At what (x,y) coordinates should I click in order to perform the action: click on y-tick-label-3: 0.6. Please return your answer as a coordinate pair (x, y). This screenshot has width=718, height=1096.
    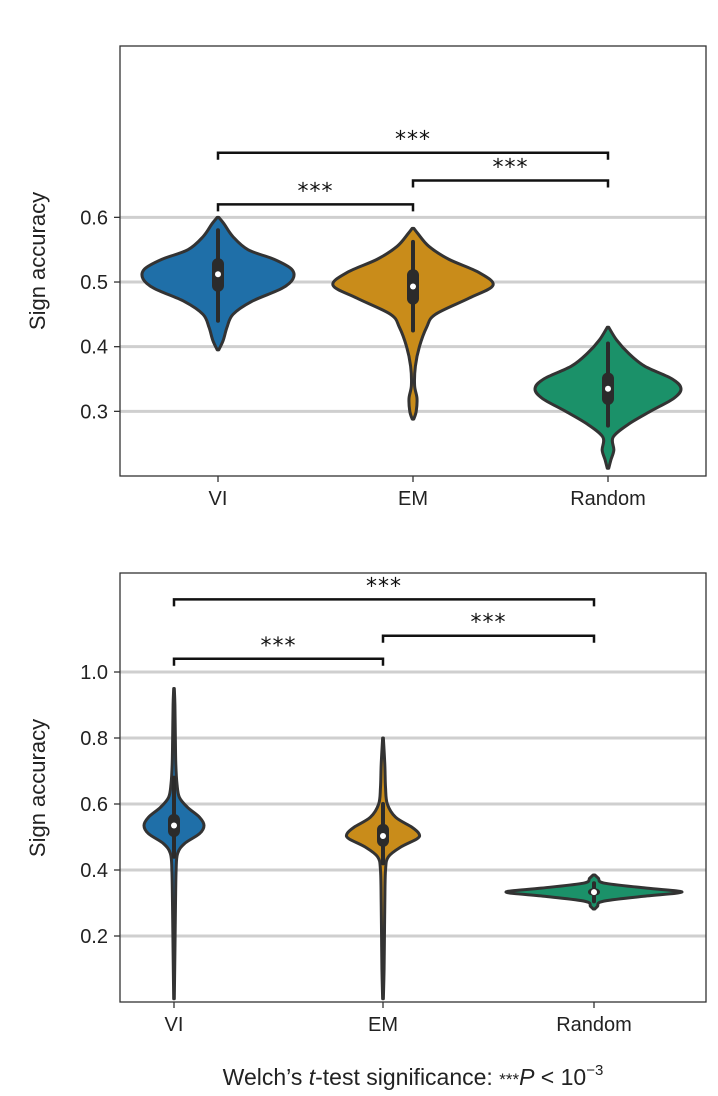
    Looking at the image, I should click on (94, 218).